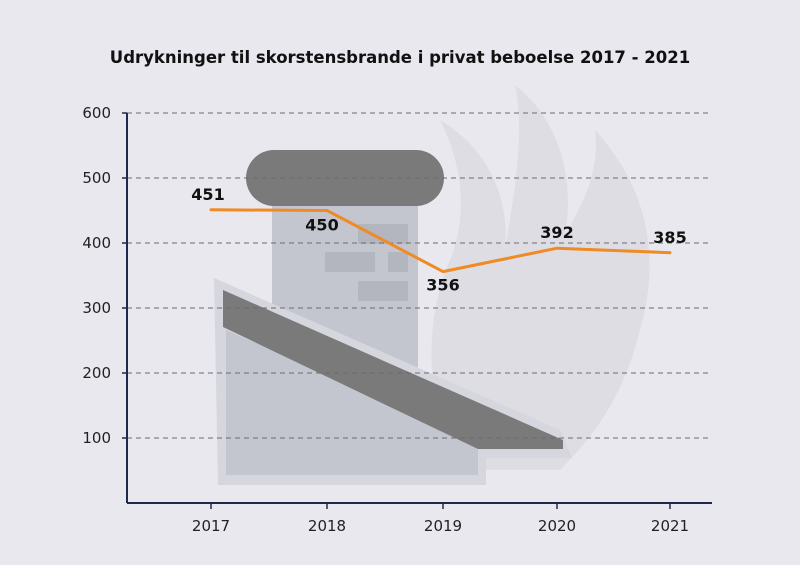  What do you see at coordinates (207, 194) in the screenshot?
I see `data-label: 451` at bounding box center [207, 194].